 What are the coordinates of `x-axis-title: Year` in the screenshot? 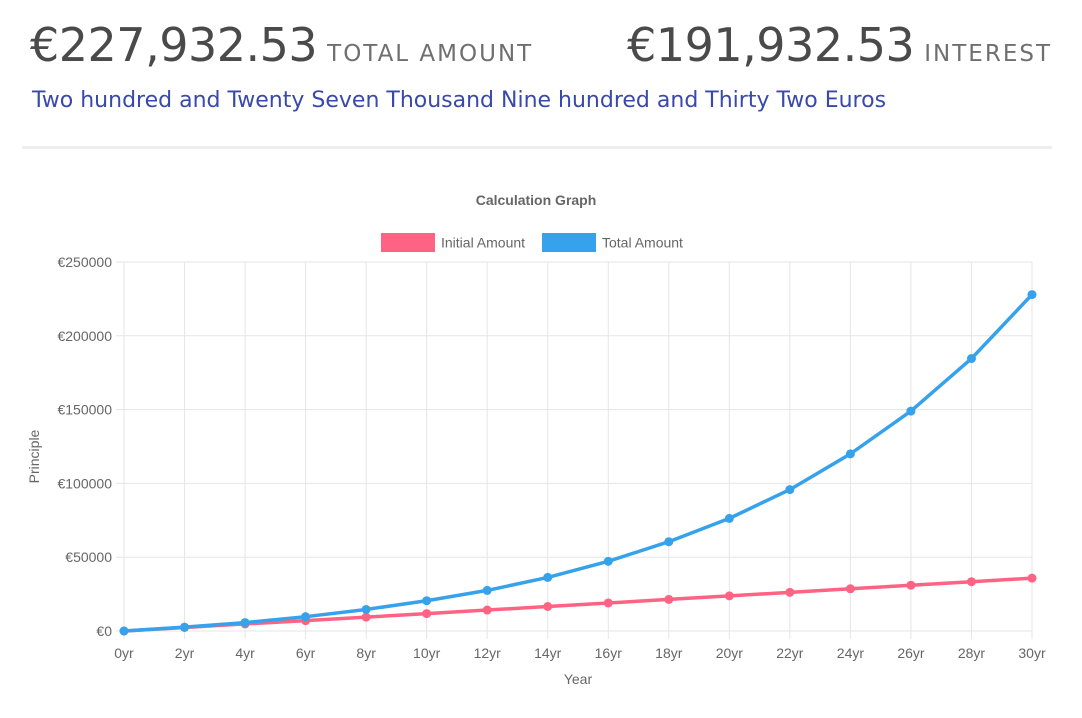 It's located at (578, 679).